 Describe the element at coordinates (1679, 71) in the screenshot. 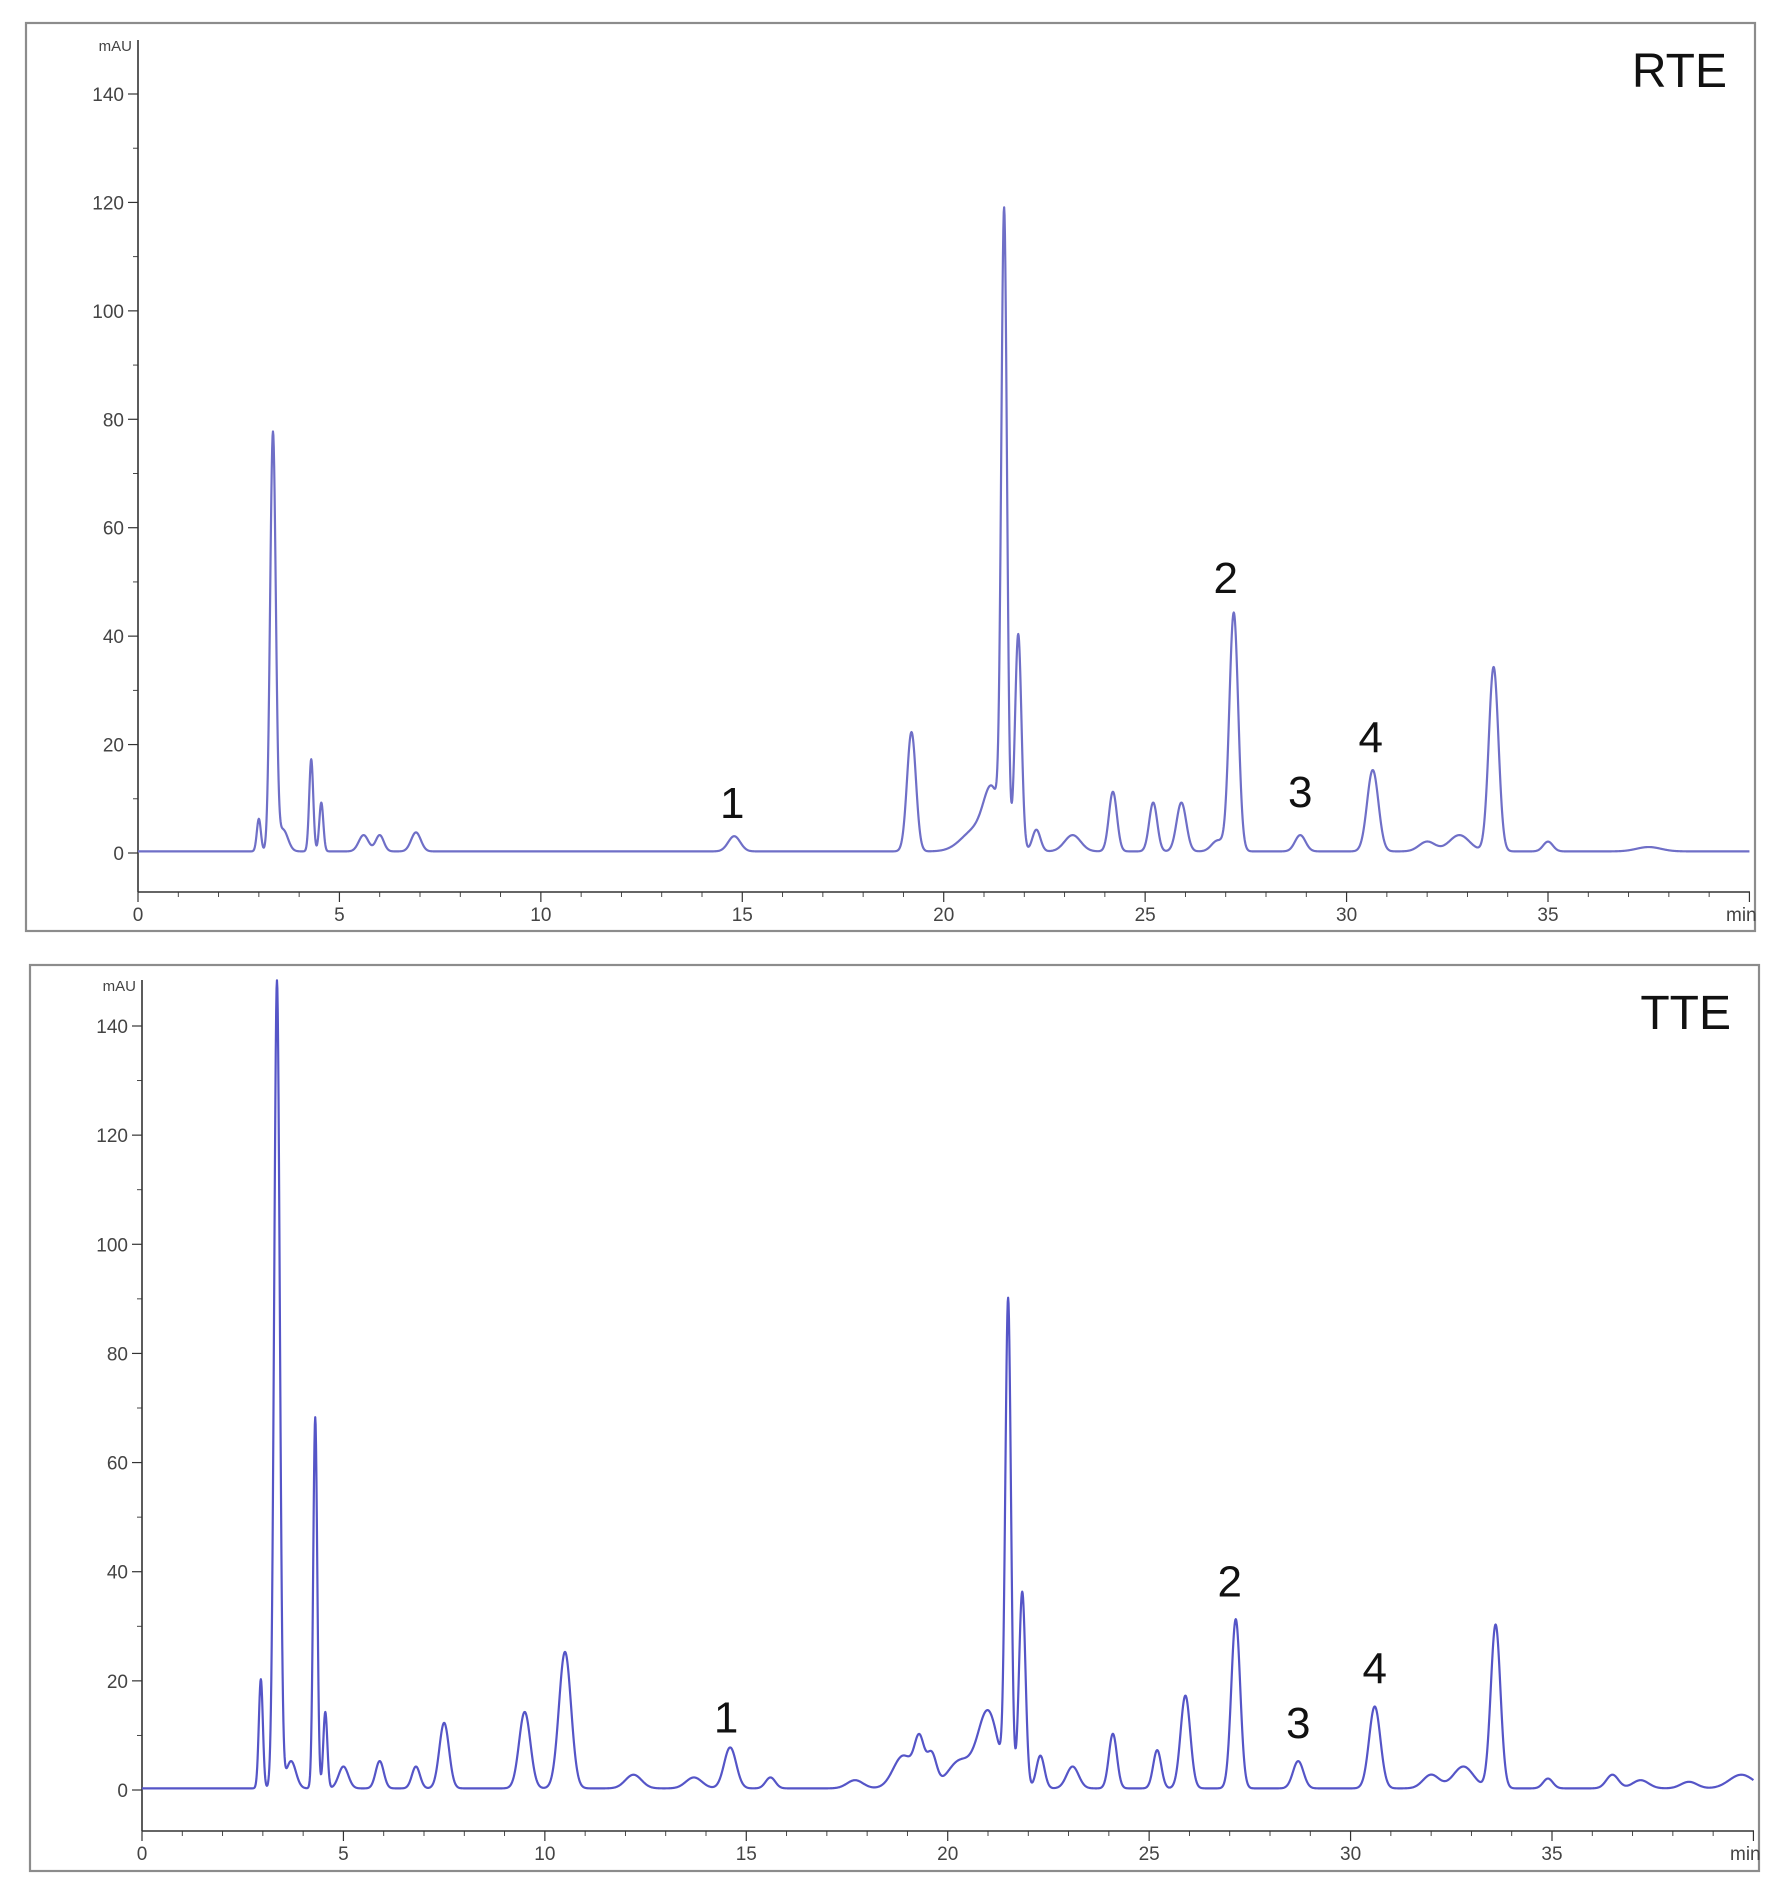

I see `panel-title: RTE` at that location.